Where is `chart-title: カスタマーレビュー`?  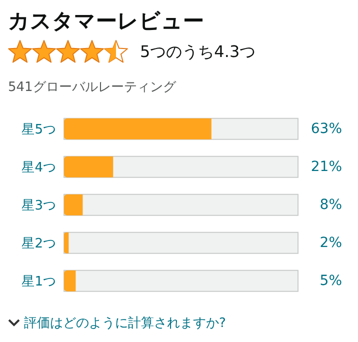 chart-title: カスタマーレビュー is located at coordinates (106, 21).